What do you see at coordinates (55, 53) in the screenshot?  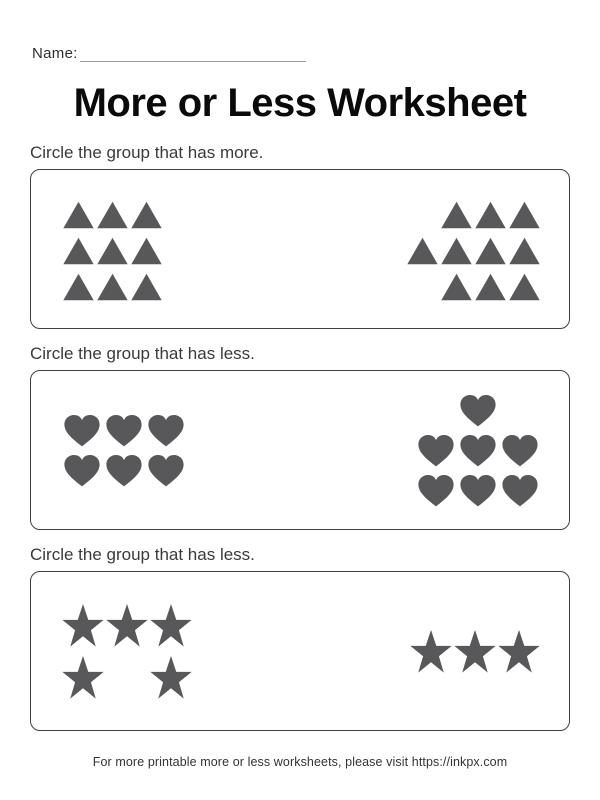 I see `name-label: Name:` at bounding box center [55, 53].